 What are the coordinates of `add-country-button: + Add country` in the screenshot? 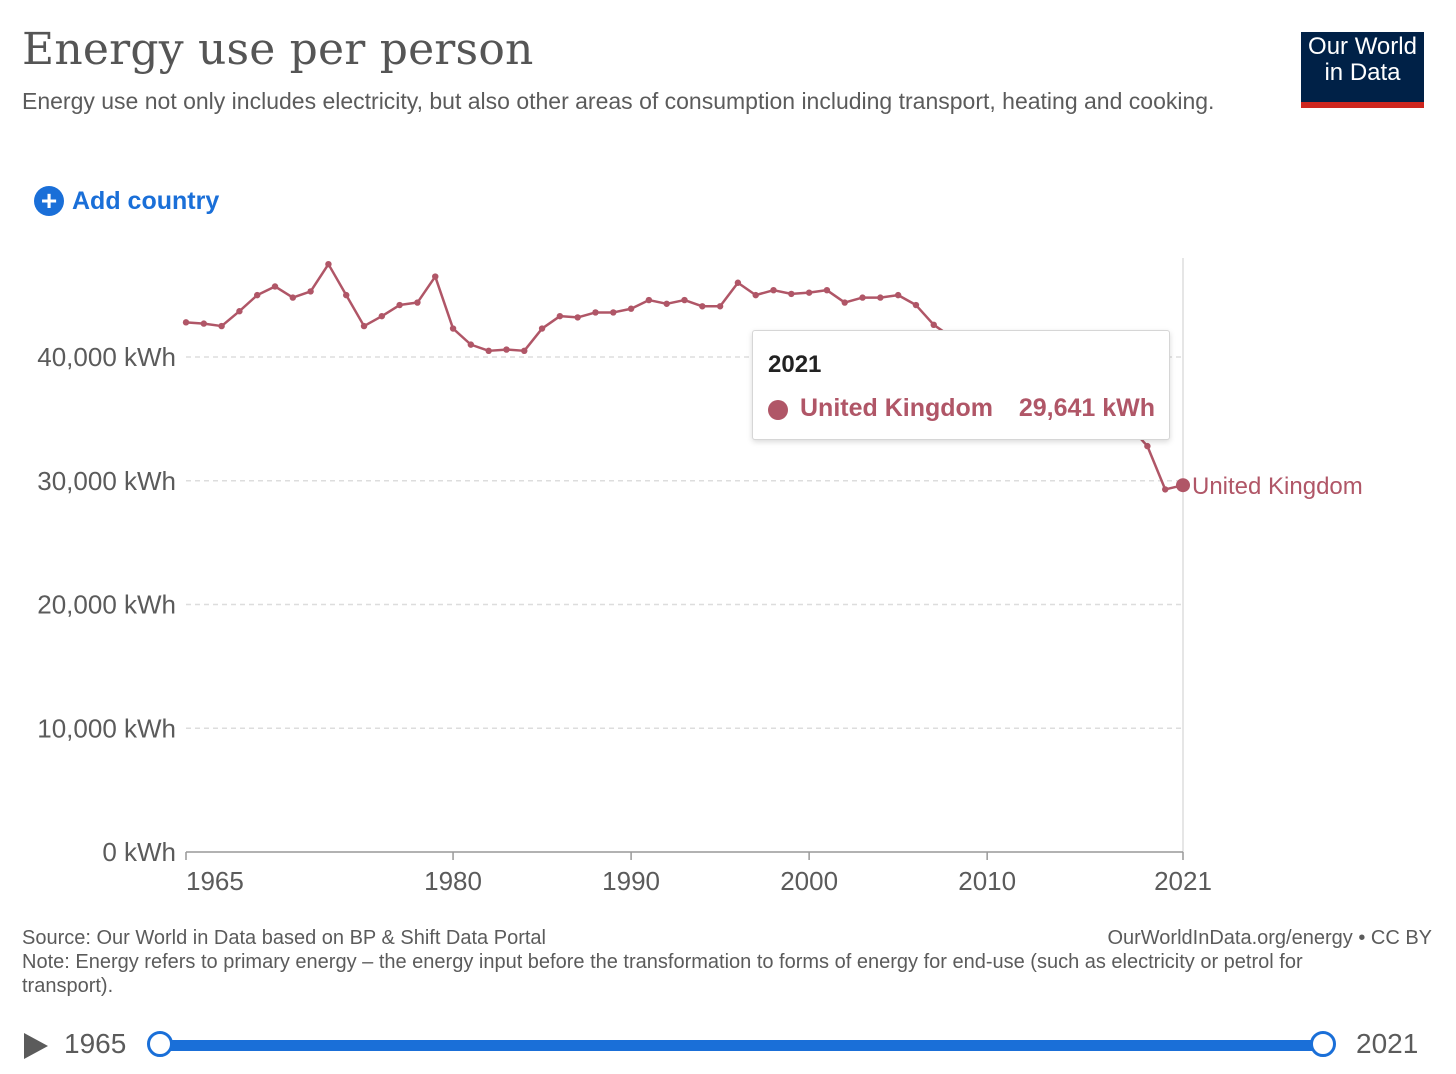 It's located at (126, 201).